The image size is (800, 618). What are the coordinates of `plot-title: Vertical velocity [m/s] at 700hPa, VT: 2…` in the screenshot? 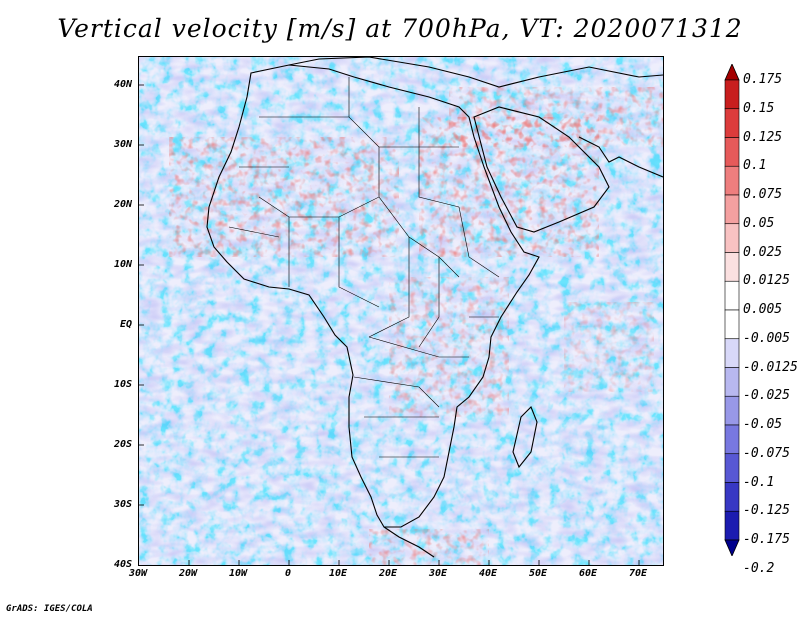 It's located at (400, 28).